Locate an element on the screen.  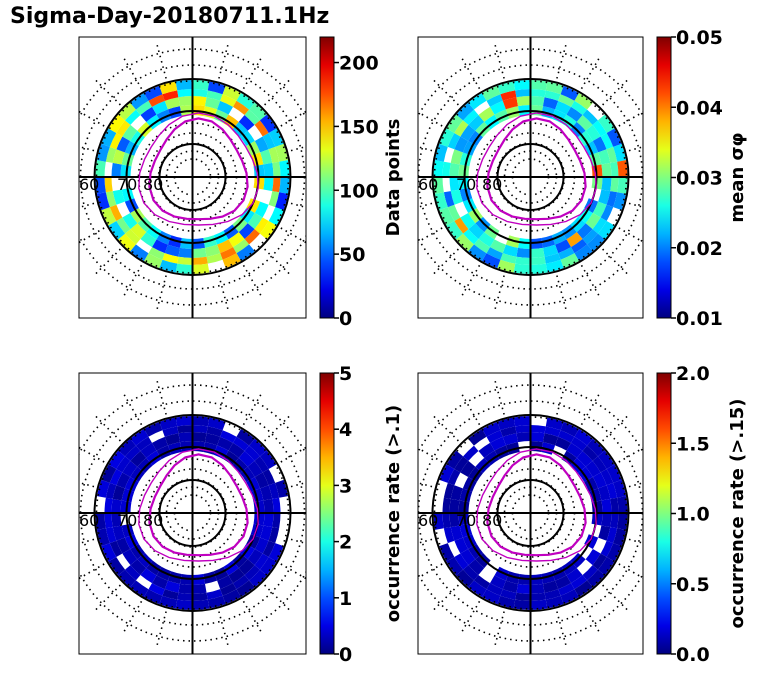
panel-frame is located at coordinates (530, 177).